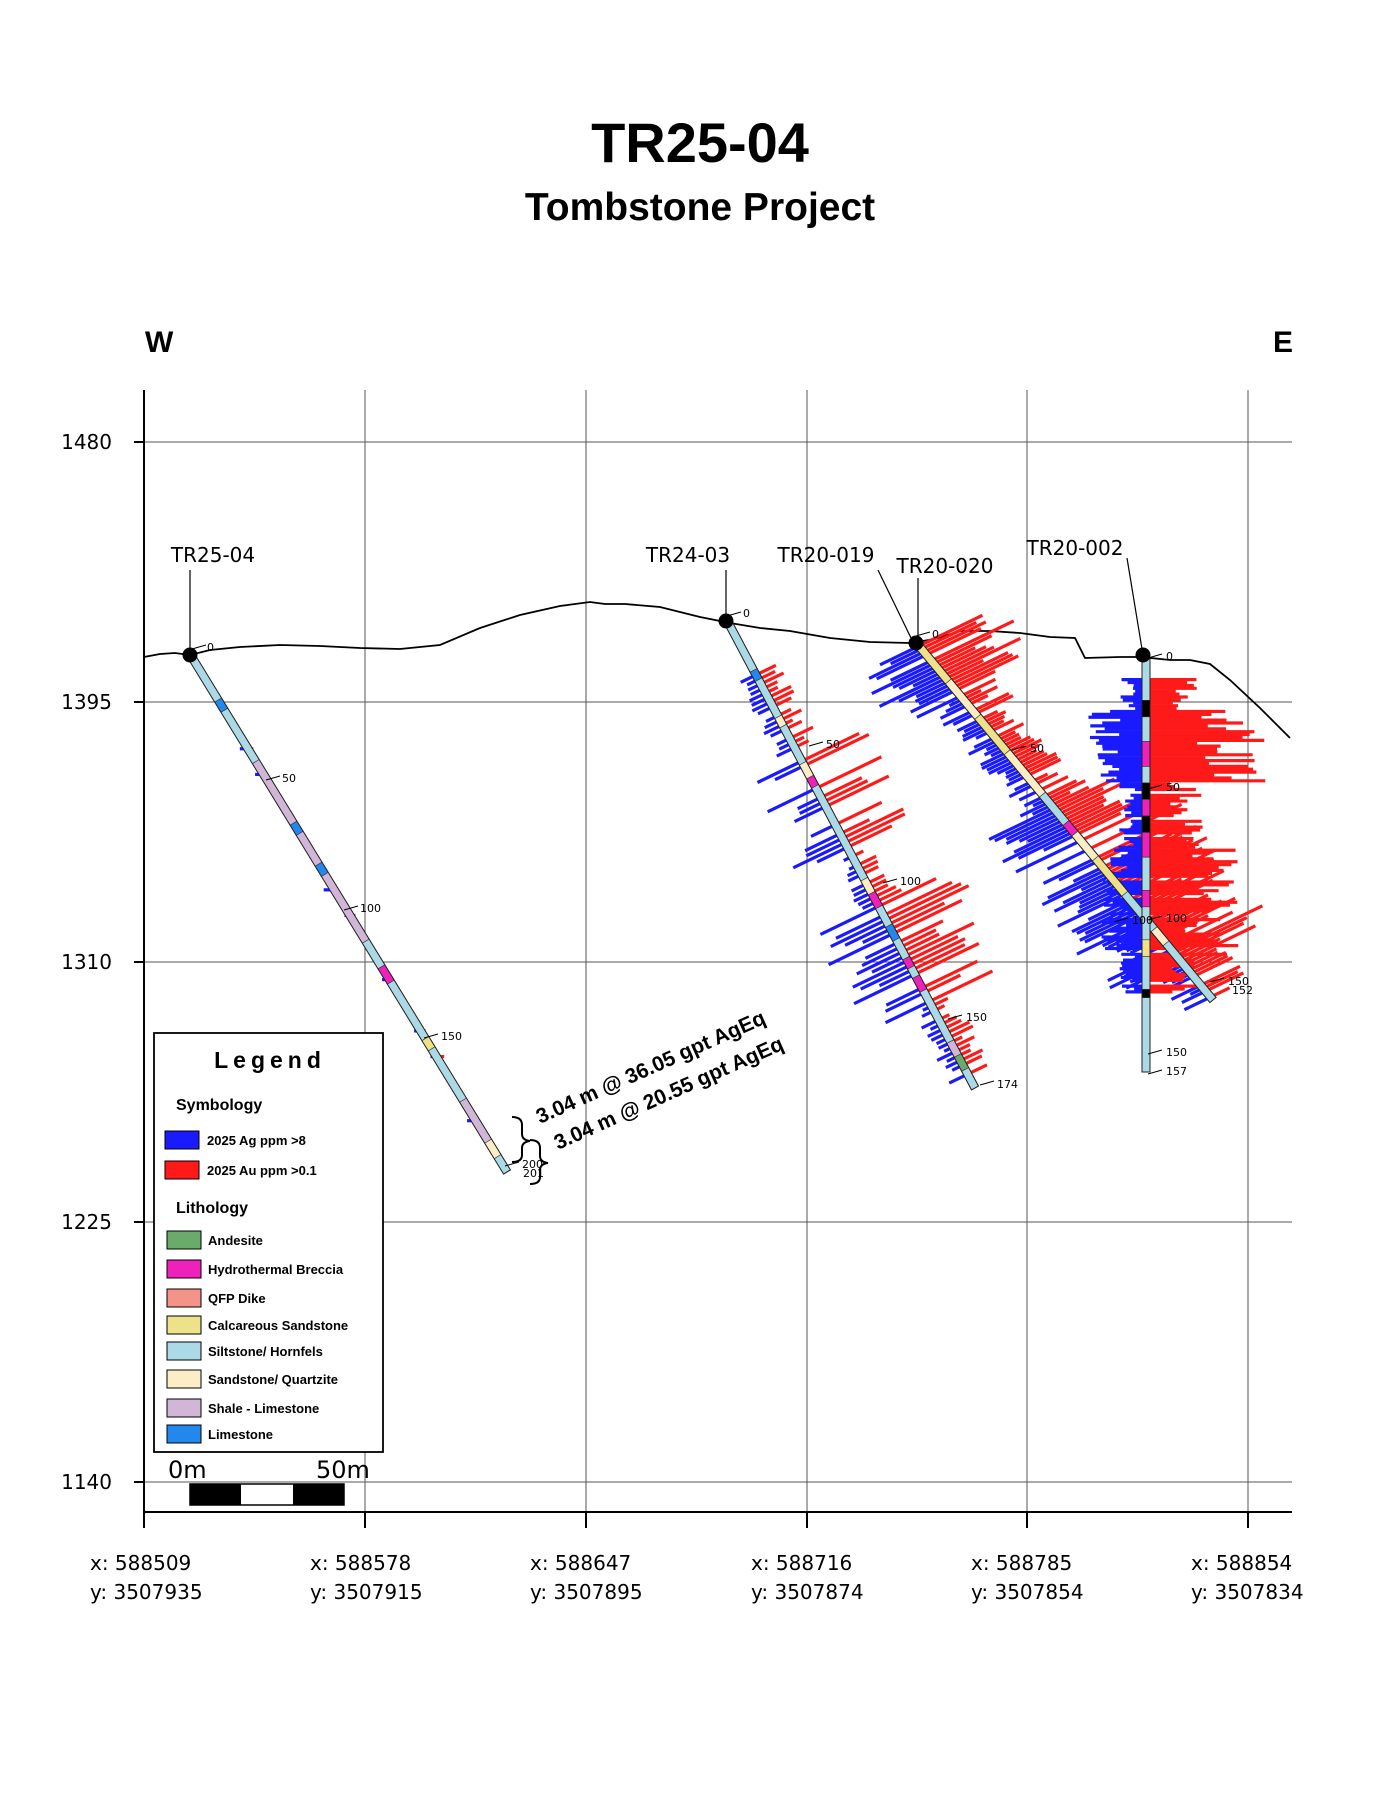  What do you see at coordinates (916, 643) in the screenshot?
I see `collar-tr20-020-icon` at bounding box center [916, 643].